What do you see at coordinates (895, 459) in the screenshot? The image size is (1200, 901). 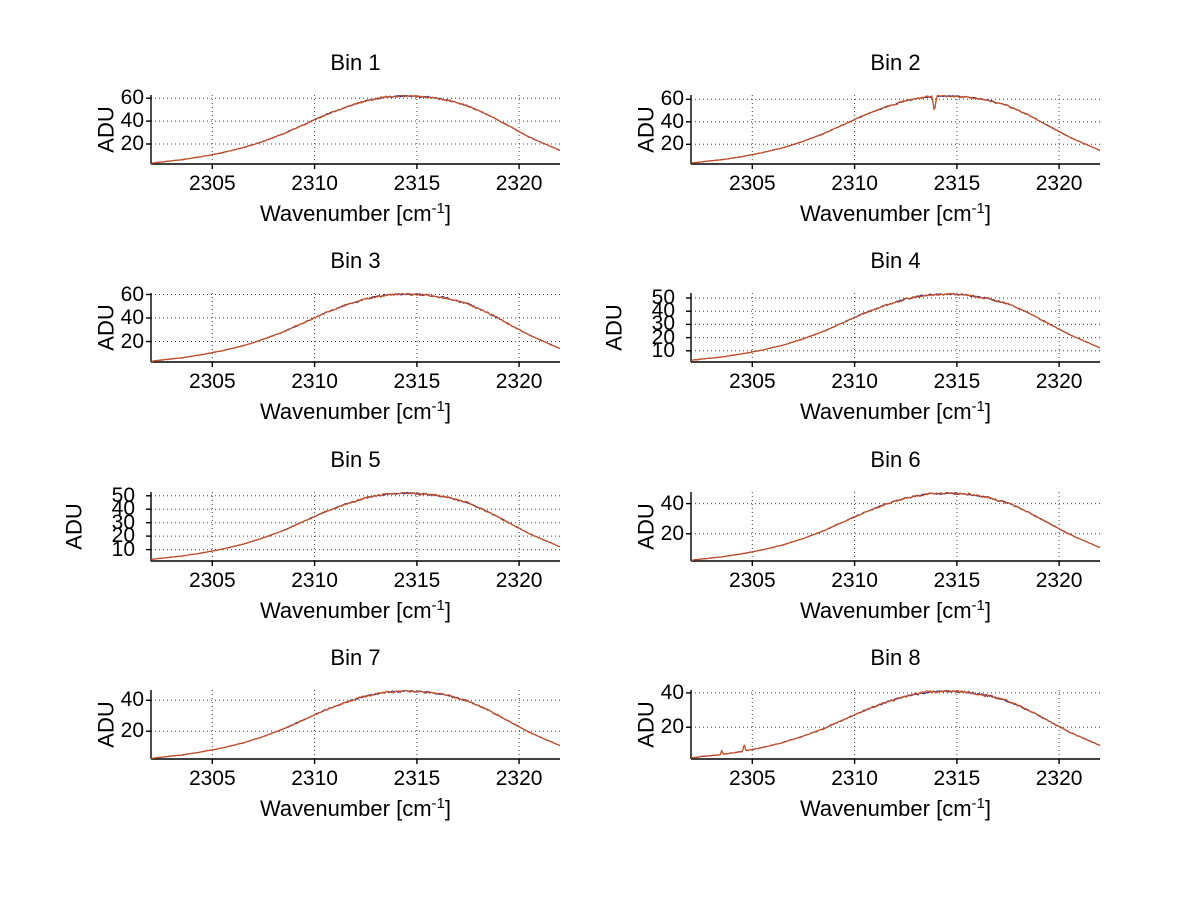 I see `plot-title: Bin 6` at bounding box center [895, 459].